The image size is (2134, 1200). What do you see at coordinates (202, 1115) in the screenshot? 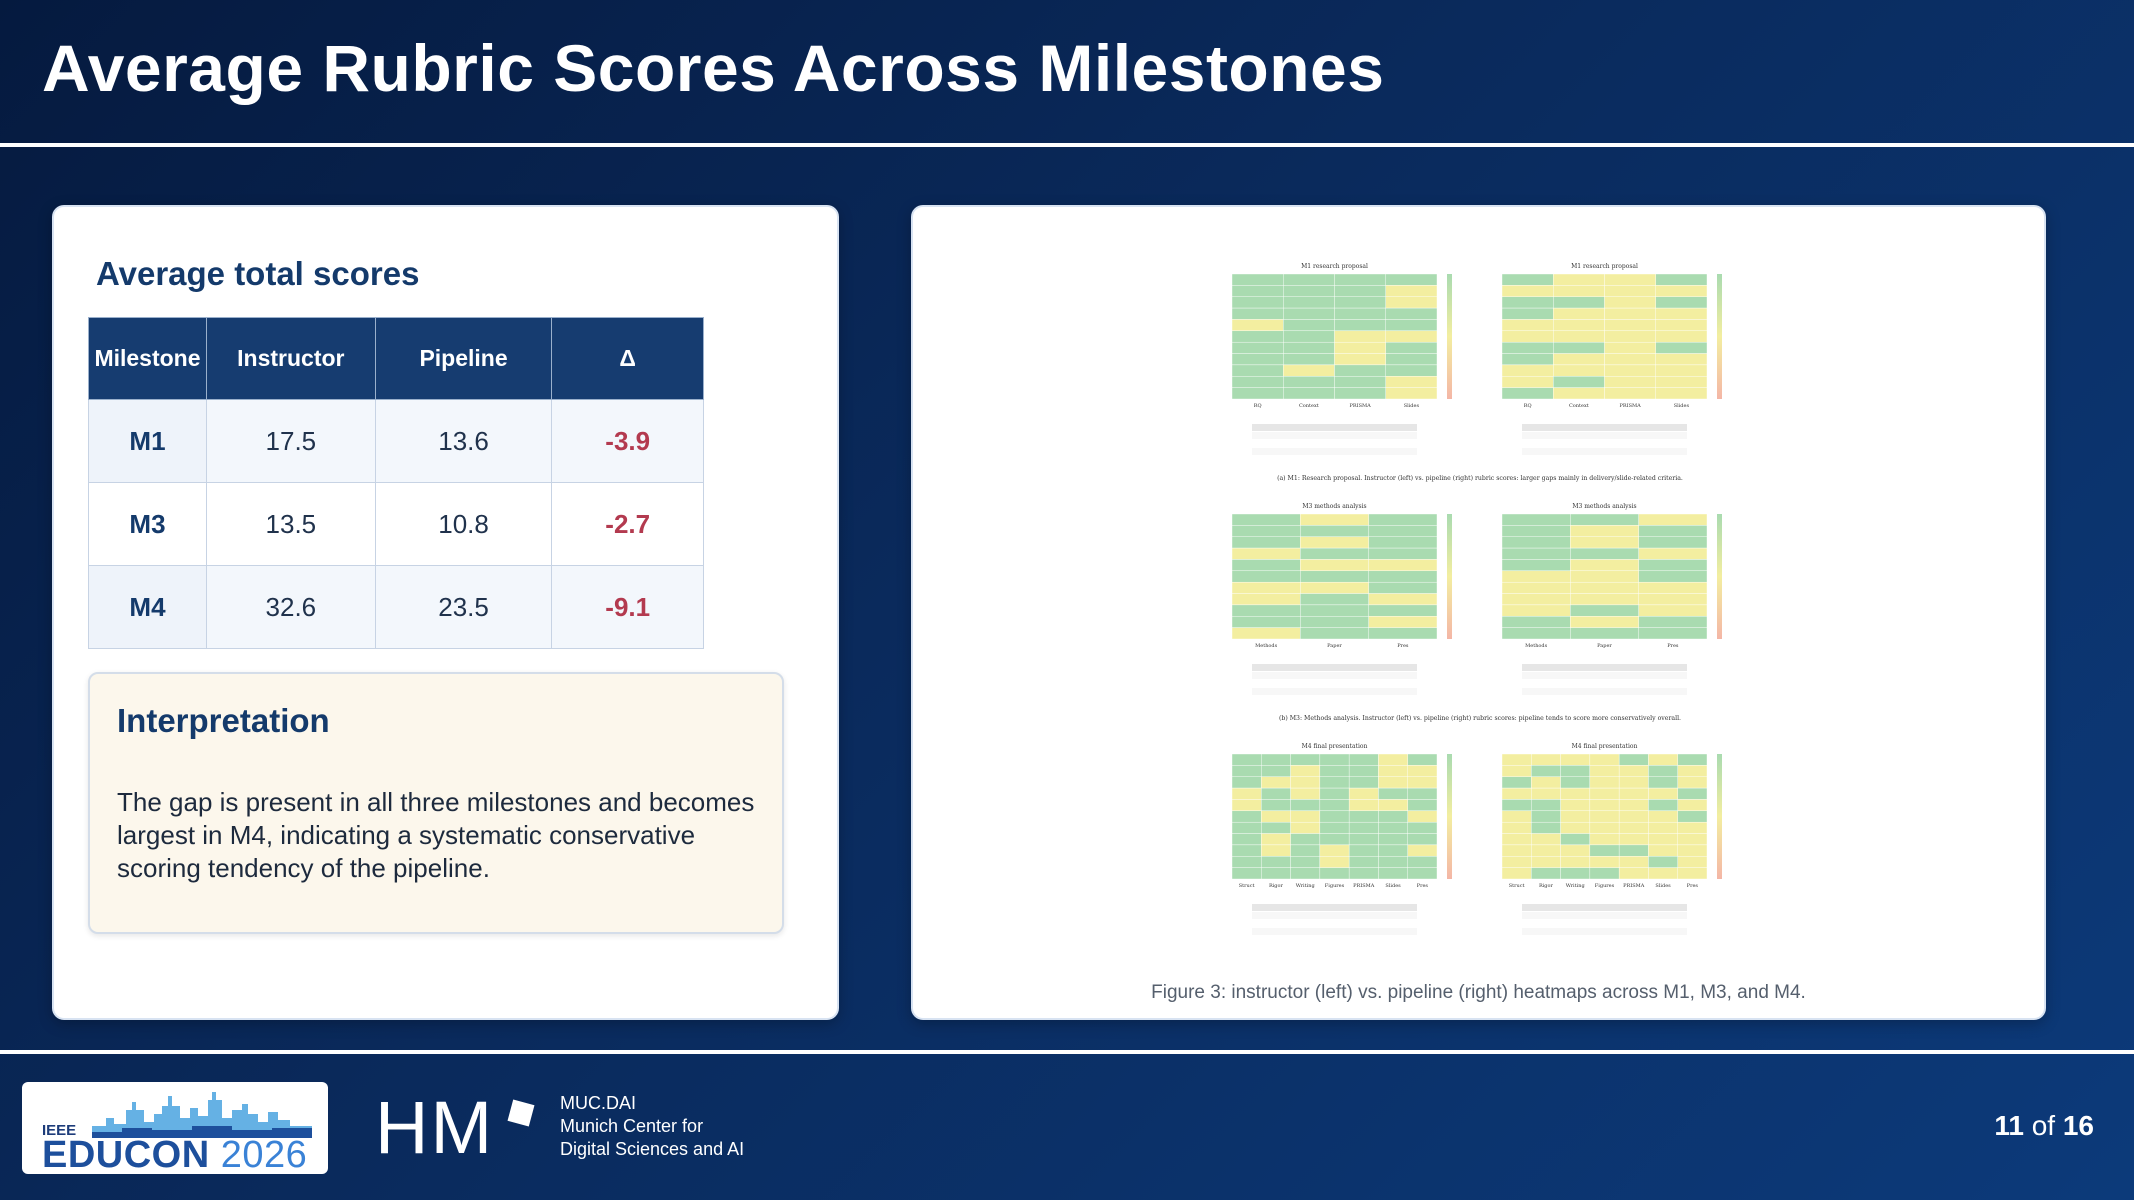
I see `skyline-icon` at bounding box center [202, 1115].